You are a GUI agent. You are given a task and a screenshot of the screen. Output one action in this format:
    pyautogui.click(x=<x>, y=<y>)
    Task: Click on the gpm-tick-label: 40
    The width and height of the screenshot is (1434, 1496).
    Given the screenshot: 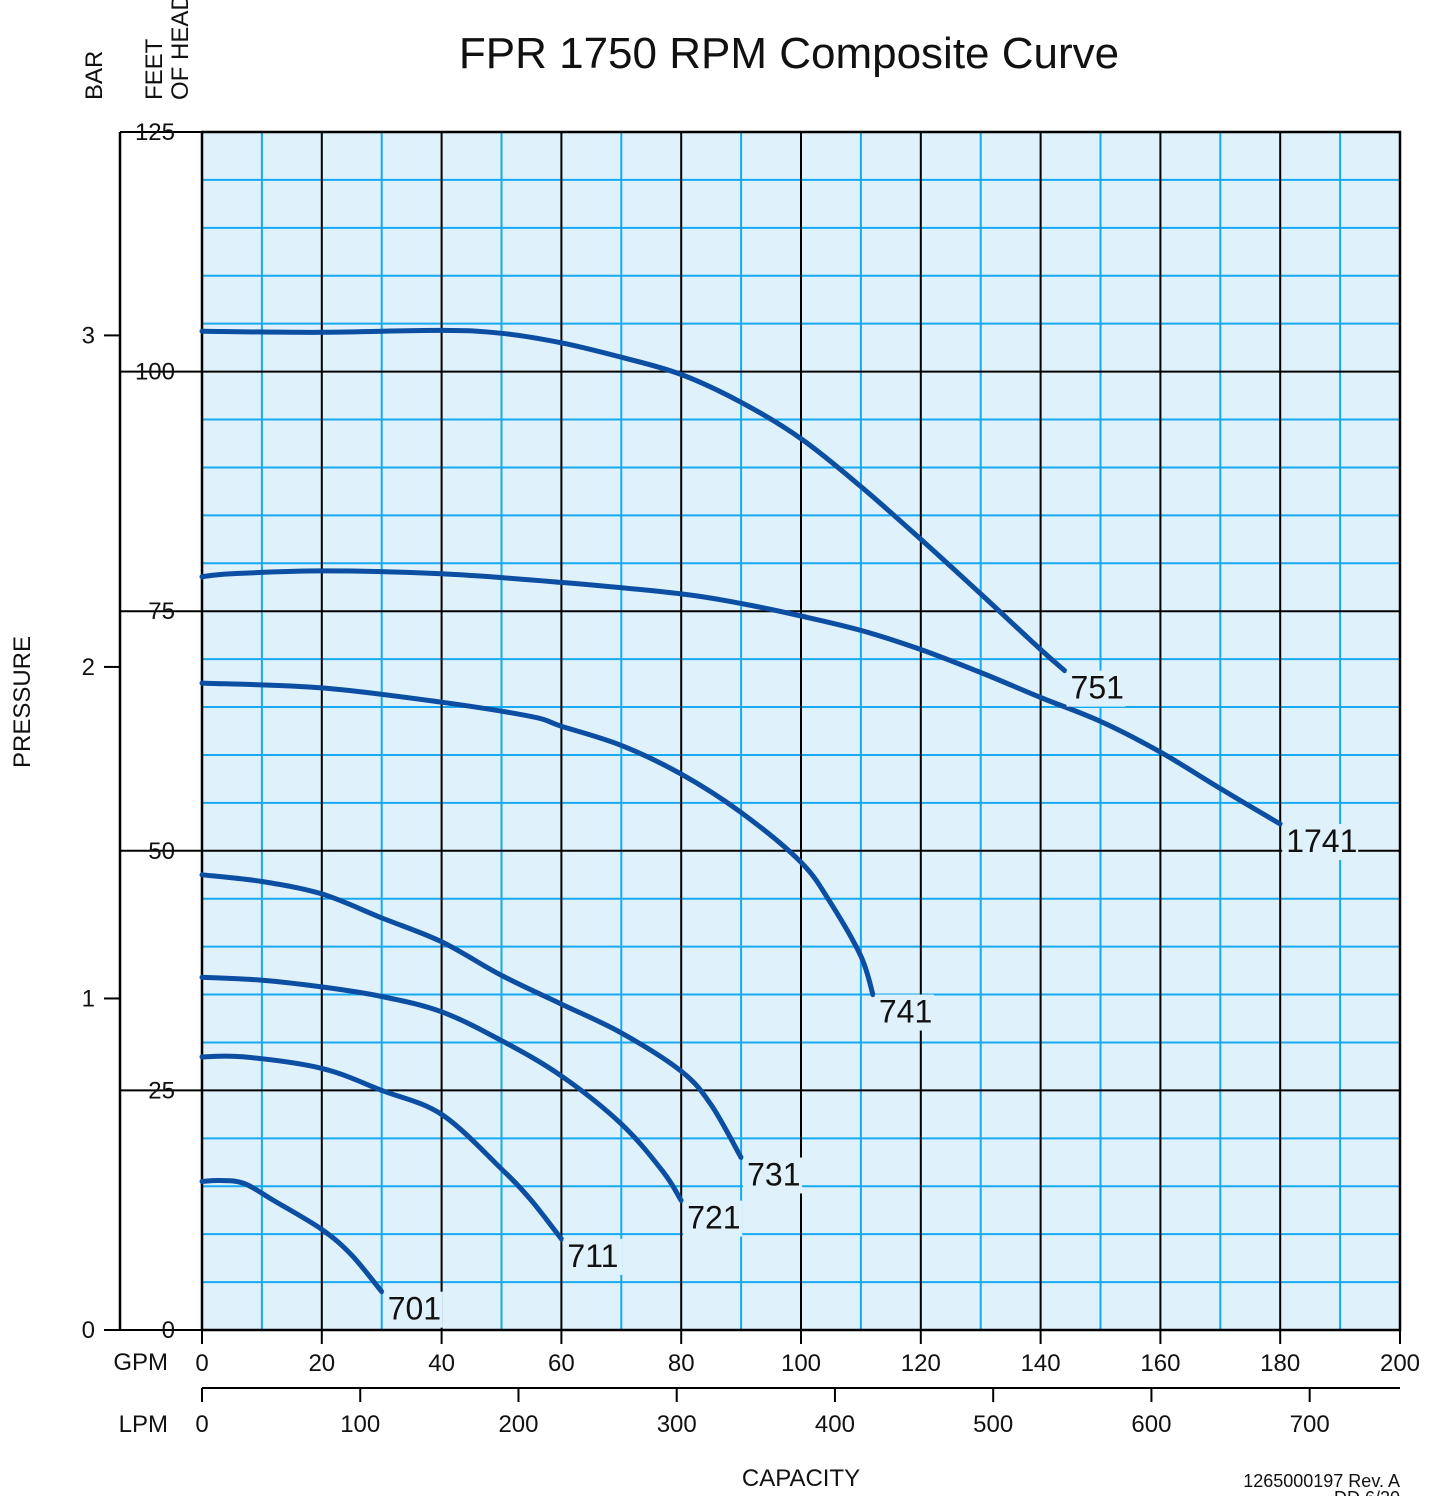 What is the action you would take?
    pyautogui.click(x=441, y=1363)
    